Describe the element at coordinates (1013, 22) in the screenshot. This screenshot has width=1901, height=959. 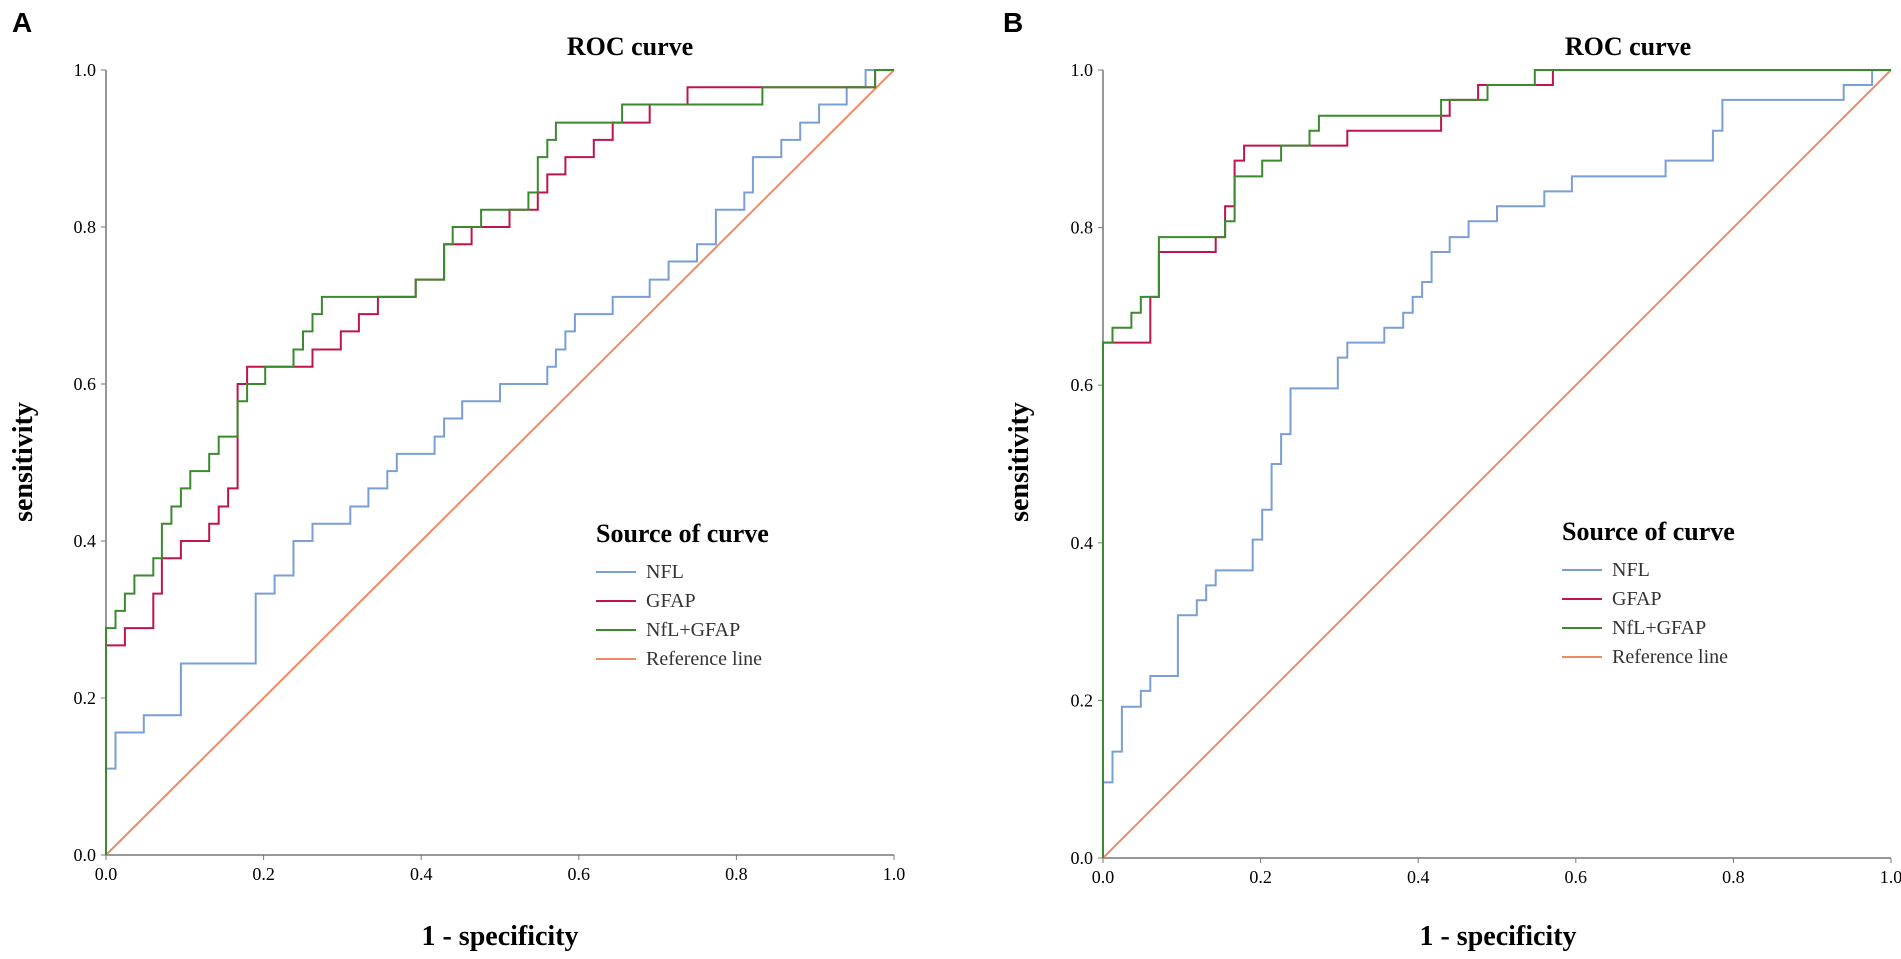
I see `panel-letter: B` at that location.